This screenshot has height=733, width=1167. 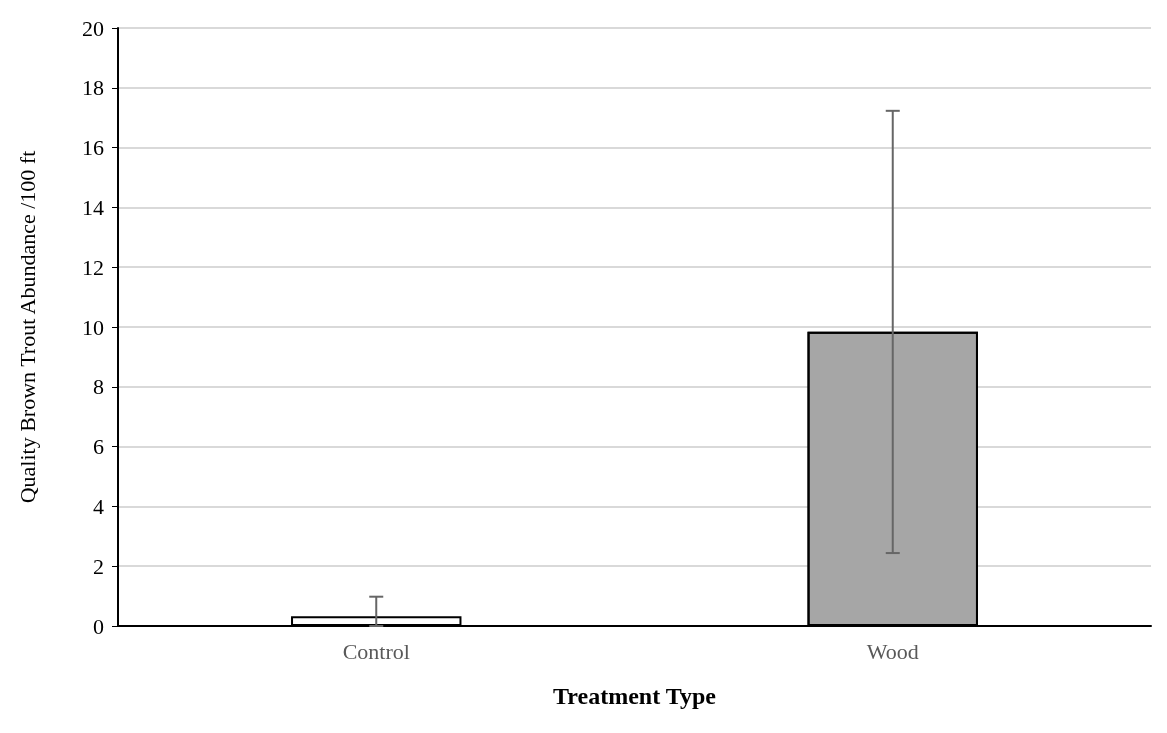 What do you see at coordinates (93, 28) in the screenshot?
I see `y-tick-label: 20` at bounding box center [93, 28].